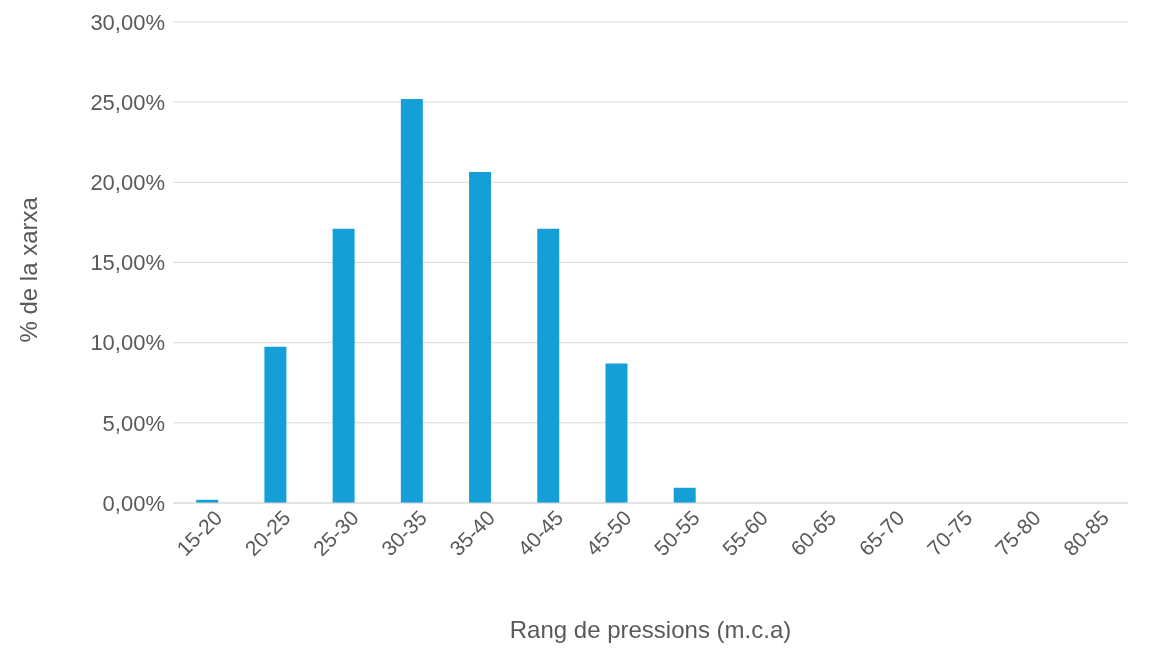 This screenshot has width=1151, height=648. What do you see at coordinates (127, 263) in the screenshot?
I see `y-tick-label: 15,00%` at bounding box center [127, 263].